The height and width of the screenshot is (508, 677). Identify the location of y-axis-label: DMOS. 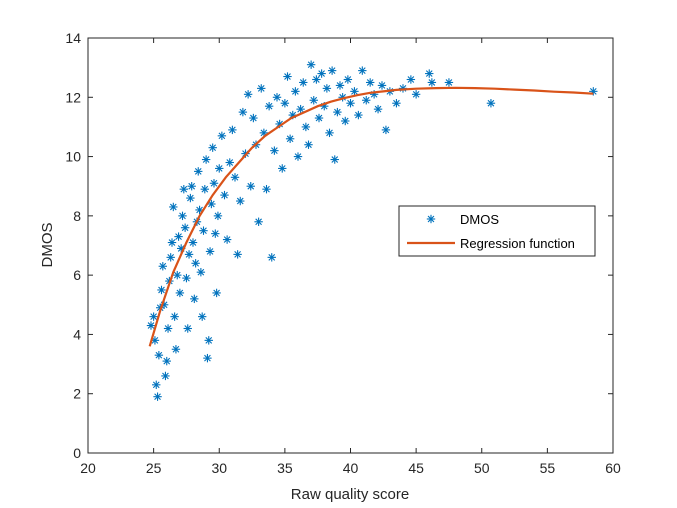
(47, 245).